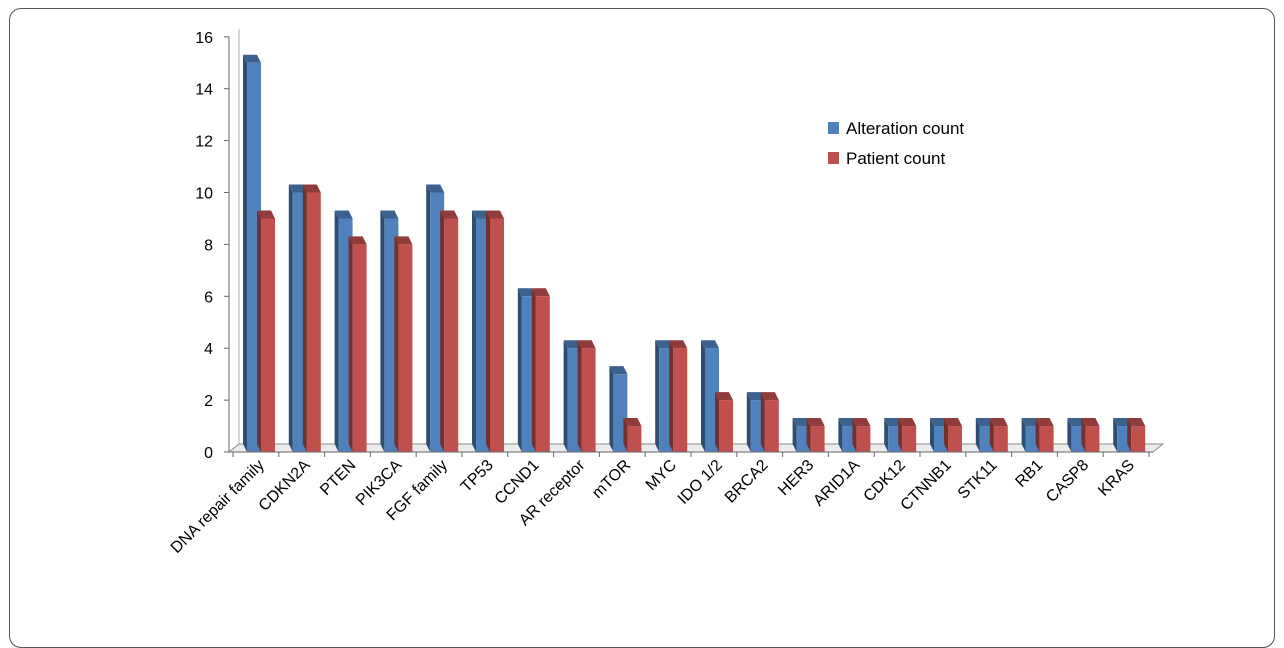  Describe the element at coordinates (611, 479) in the screenshot. I see `x-tick-label: mTOR` at that location.